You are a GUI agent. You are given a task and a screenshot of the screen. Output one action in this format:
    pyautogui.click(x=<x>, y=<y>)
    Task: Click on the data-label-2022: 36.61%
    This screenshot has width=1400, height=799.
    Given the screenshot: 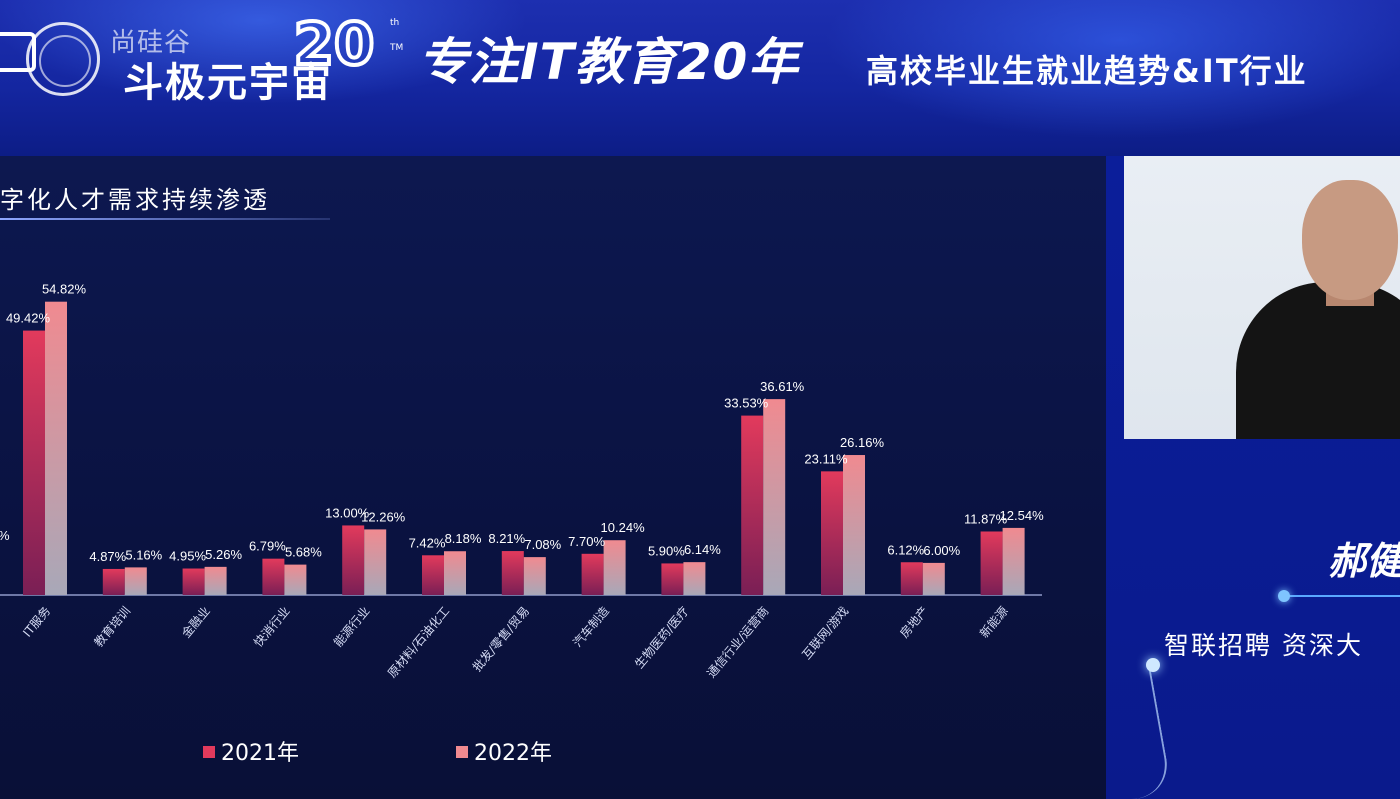 What is the action you would take?
    pyautogui.click(x=782, y=386)
    